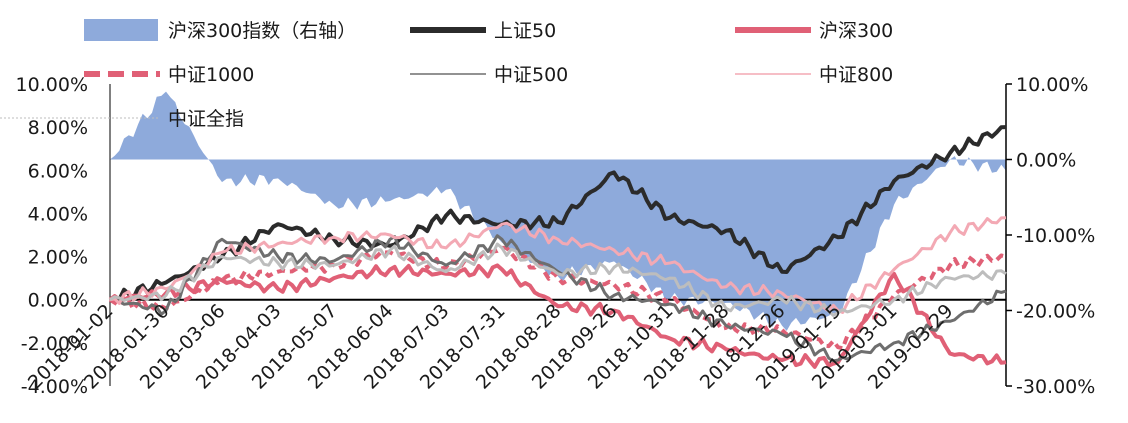 The image size is (1128, 423). I want to click on right-y-tick-label: -30.00%, so click(1055, 387).